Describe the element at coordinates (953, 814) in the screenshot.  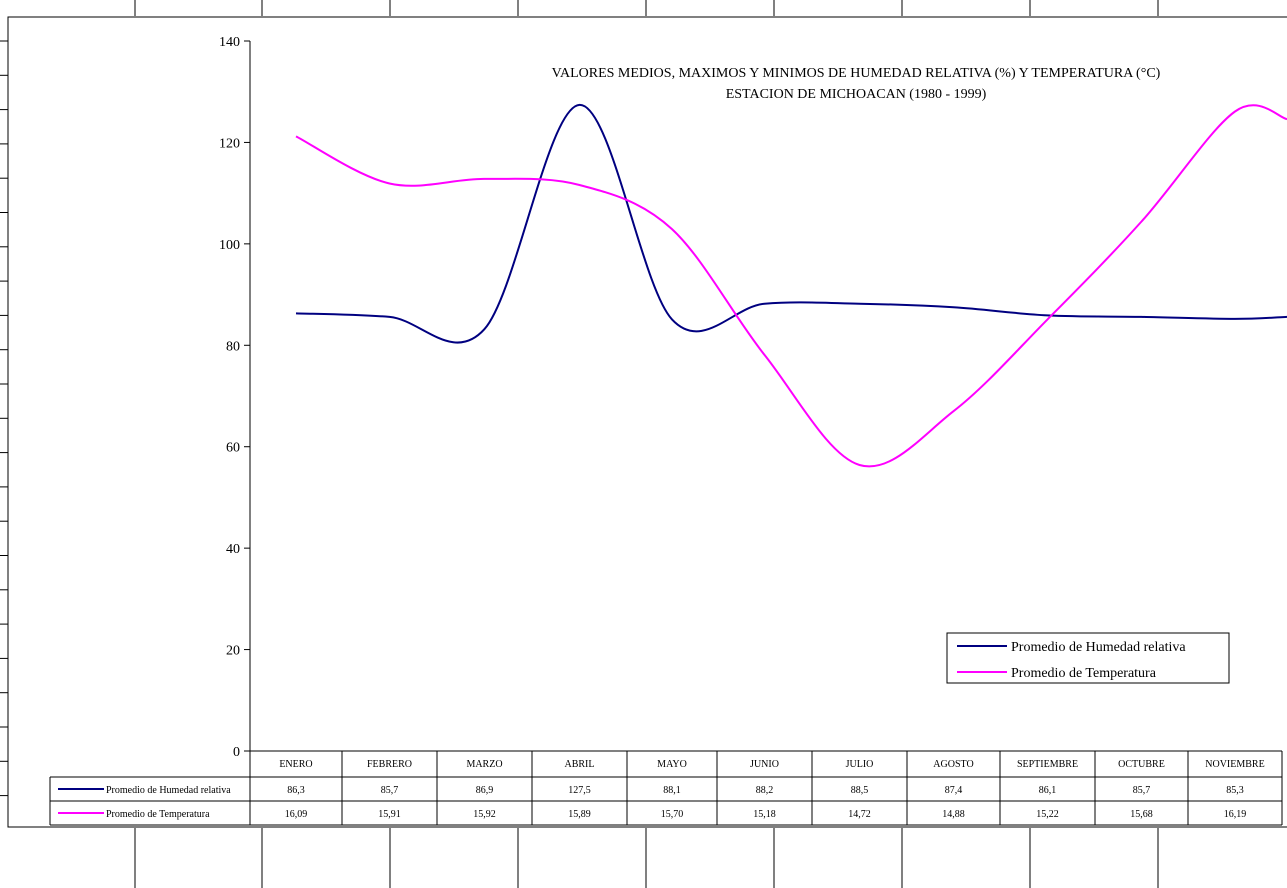
I see `table-cell: 14,88` at that location.